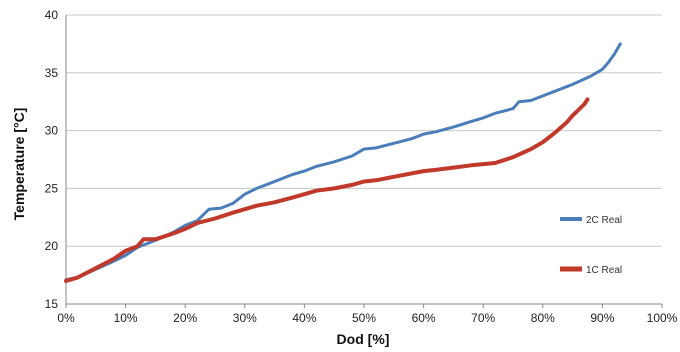 This screenshot has width=680, height=352. What do you see at coordinates (66, 318) in the screenshot?
I see `x-tick-label: 0%` at bounding box center [66, 318].